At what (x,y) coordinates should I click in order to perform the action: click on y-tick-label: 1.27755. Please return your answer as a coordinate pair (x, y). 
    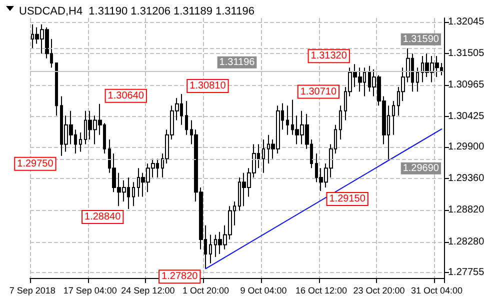
    Looking at the image, I should click on (466, 272).